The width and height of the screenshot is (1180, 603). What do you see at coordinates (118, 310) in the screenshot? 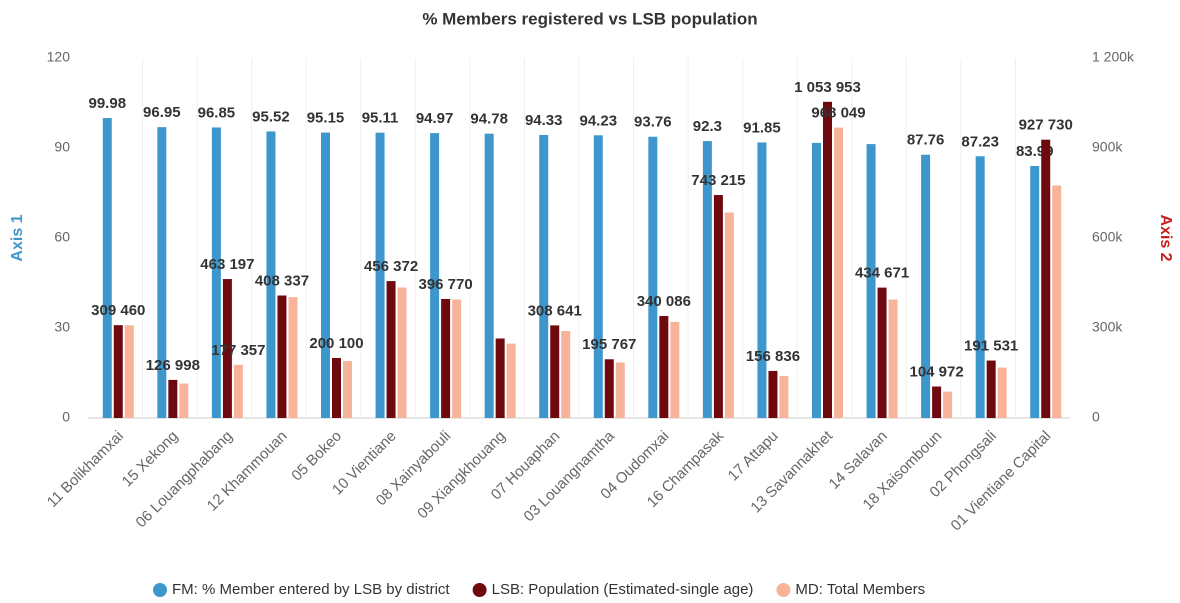
I see `value-label: 309 460` at bounding box center [118, 310].